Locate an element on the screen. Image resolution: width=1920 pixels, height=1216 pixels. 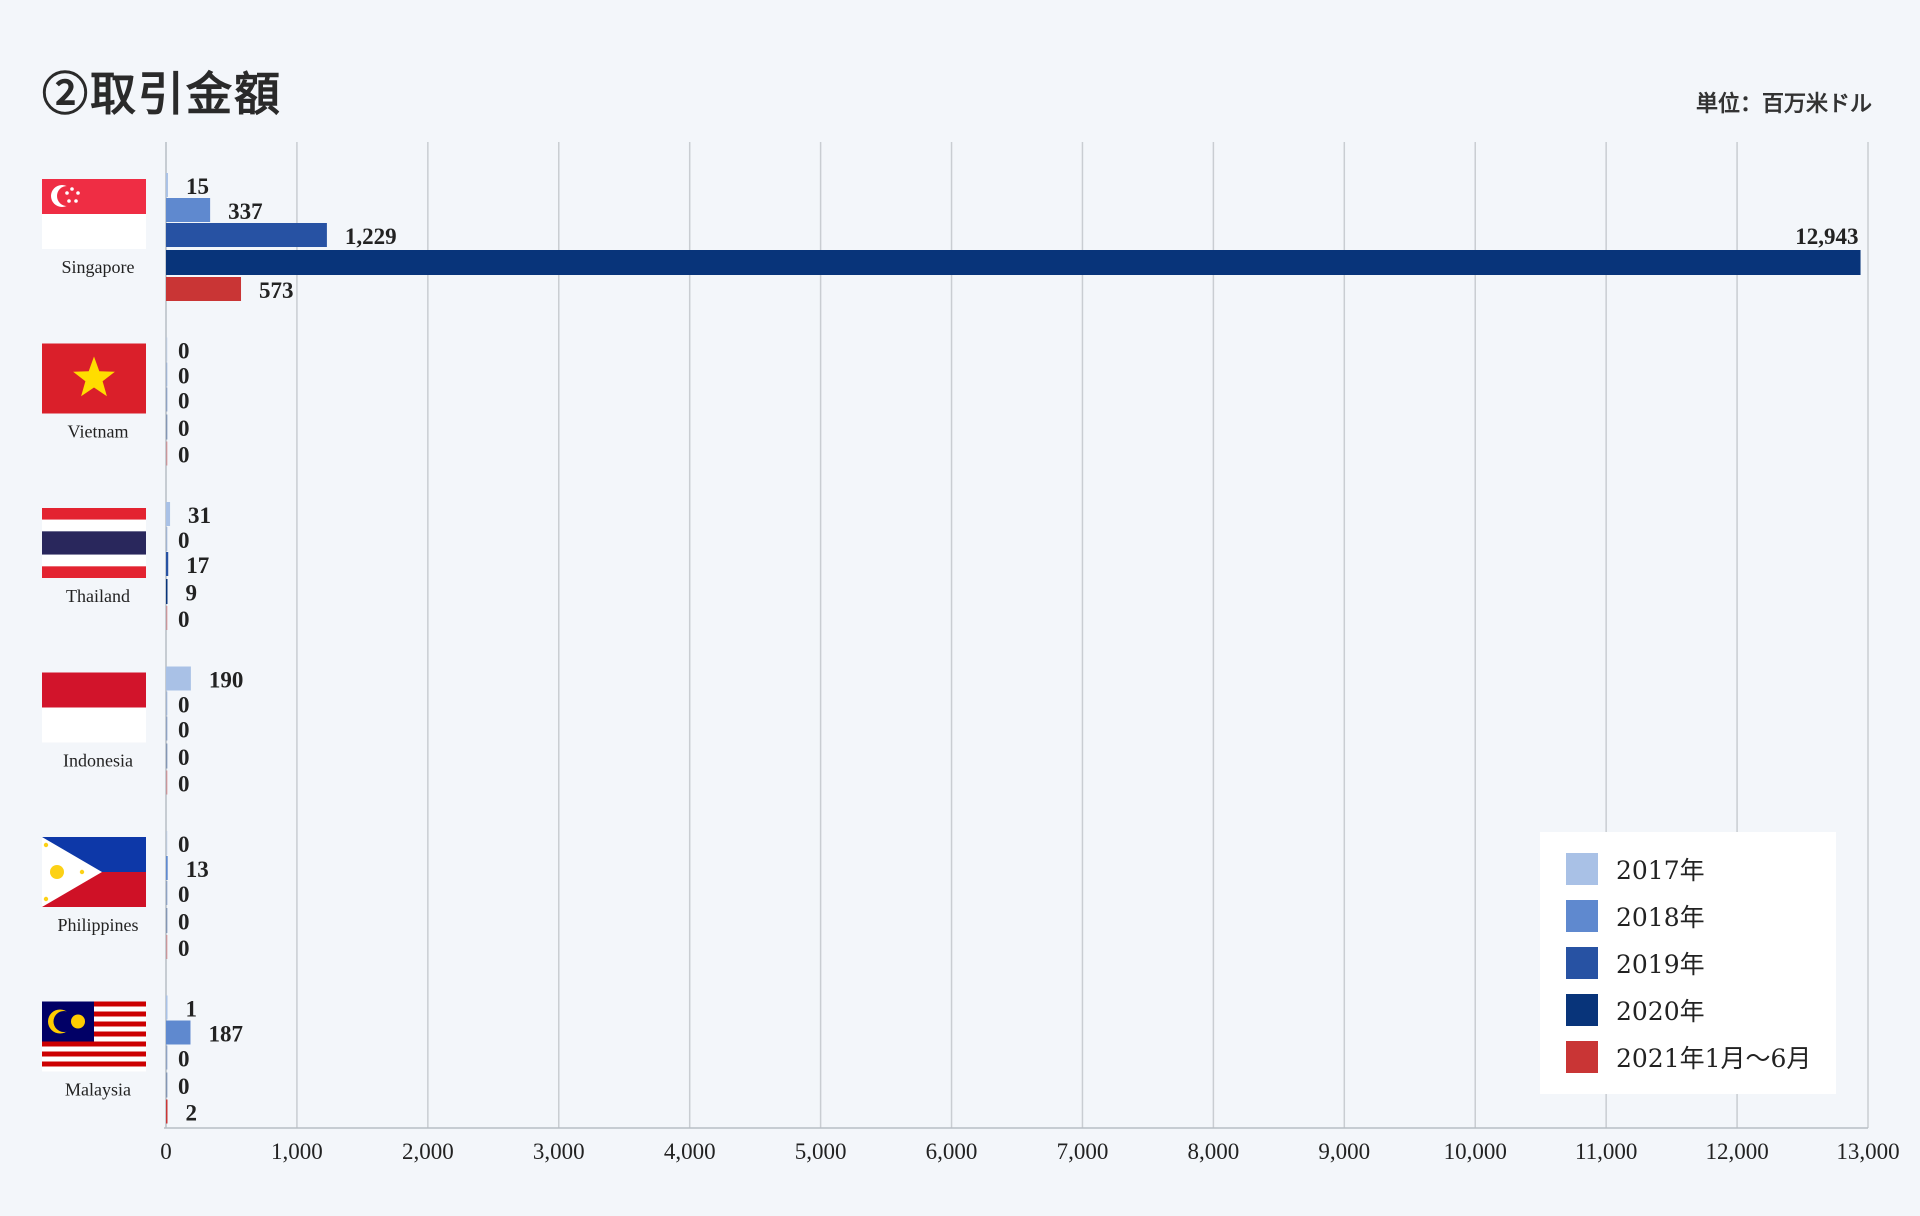
singapore-flag-icon is located at coordinates (94, 214).